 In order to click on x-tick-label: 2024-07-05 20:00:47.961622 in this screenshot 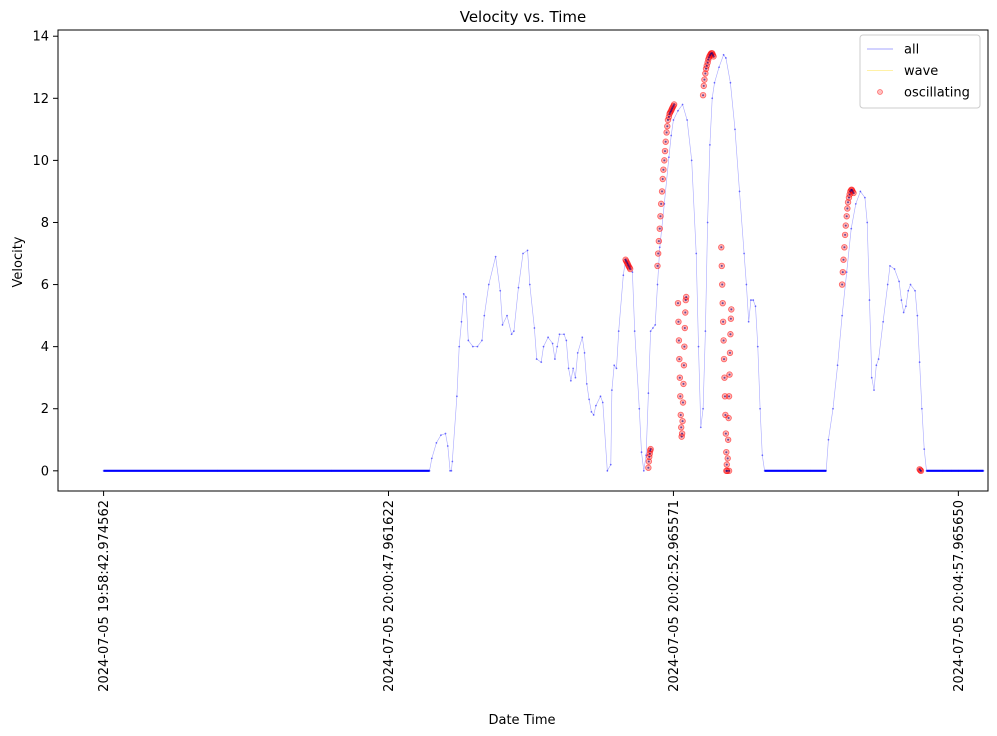, I will do `click(389, 596)`.